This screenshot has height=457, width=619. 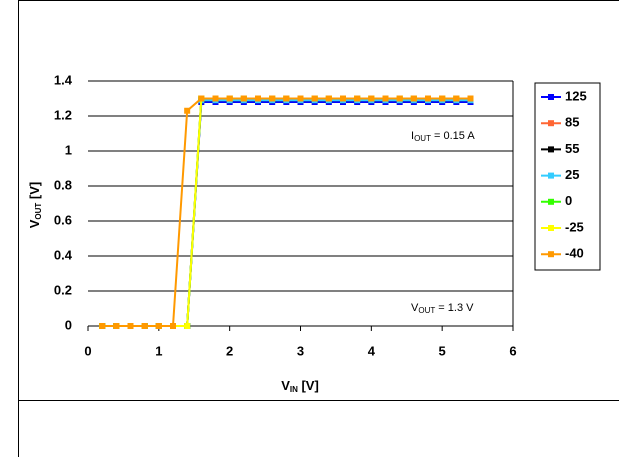 I want to click on x-axis-label: VIN [V], so click(x=300, y=386).